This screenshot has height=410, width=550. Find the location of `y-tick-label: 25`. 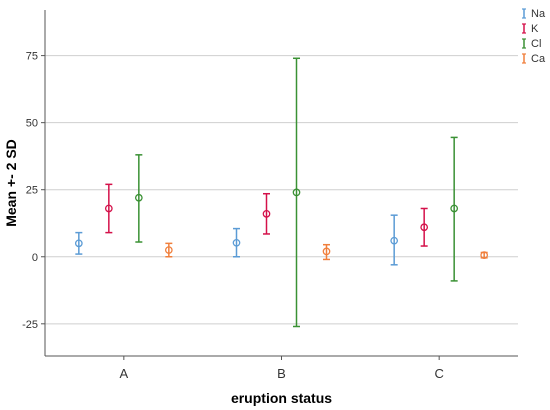

y-tick-label: 25 is located at coordinates (32, 191).